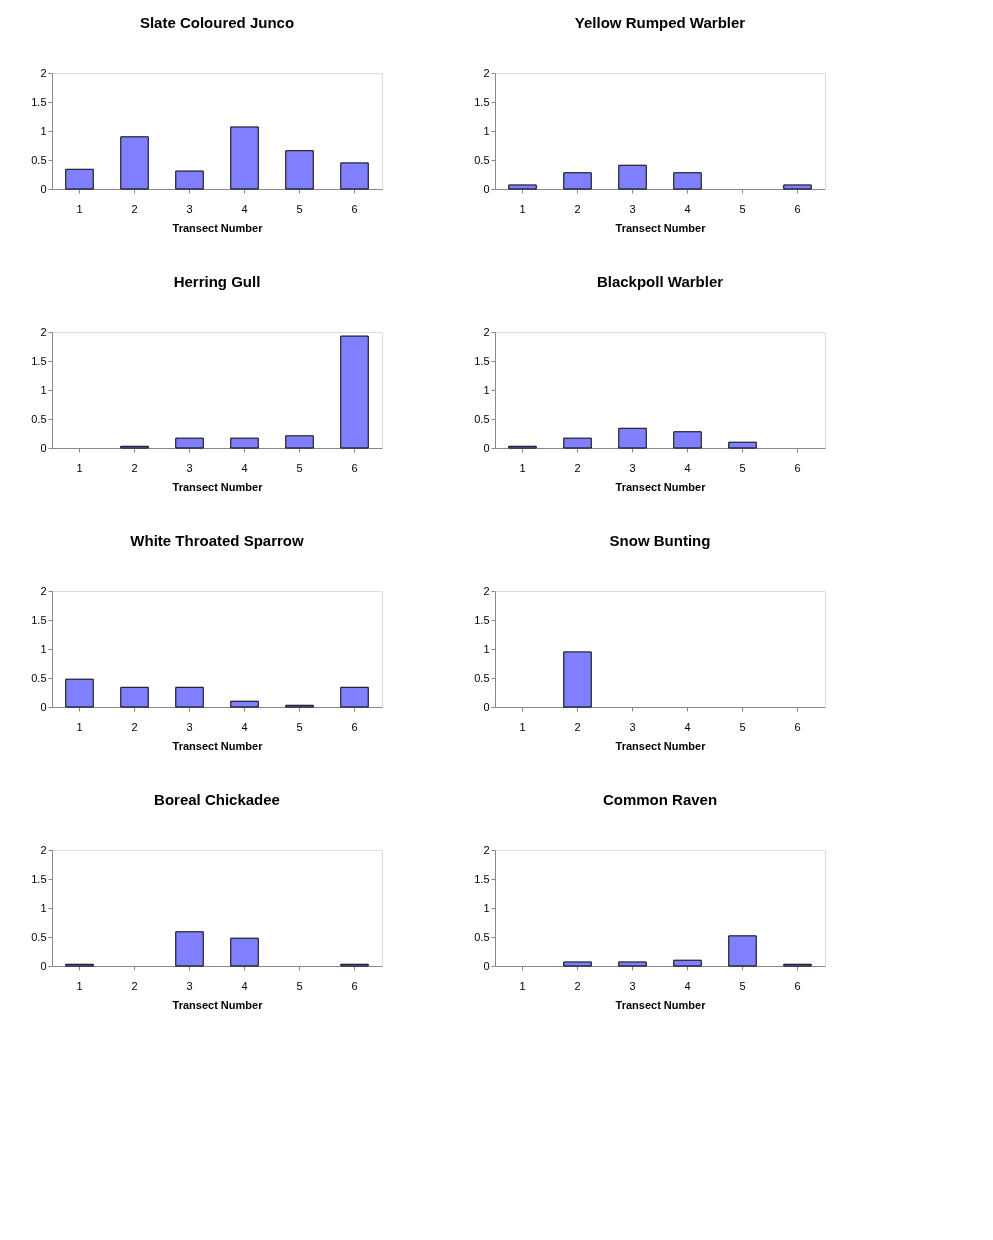  What do you see at coordinates (217, 540) in the screenshot?
I see `chart-title: White Throated Sparrow` at bounding box center [217, 540].